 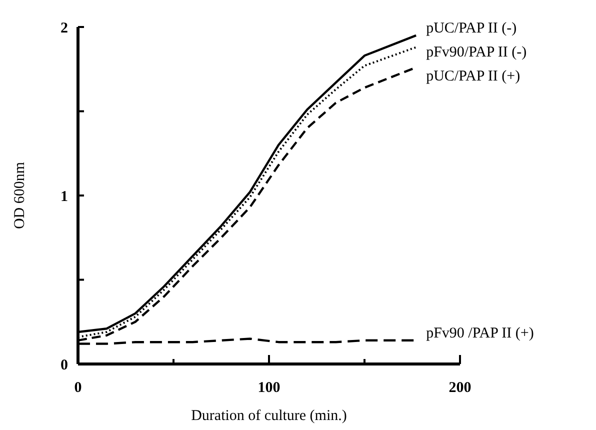 What do you see at coordinates (476, 52) in the screenshot?
I see `series-label: pFv90/PAP II (-)` at bounding box center [476, 52].